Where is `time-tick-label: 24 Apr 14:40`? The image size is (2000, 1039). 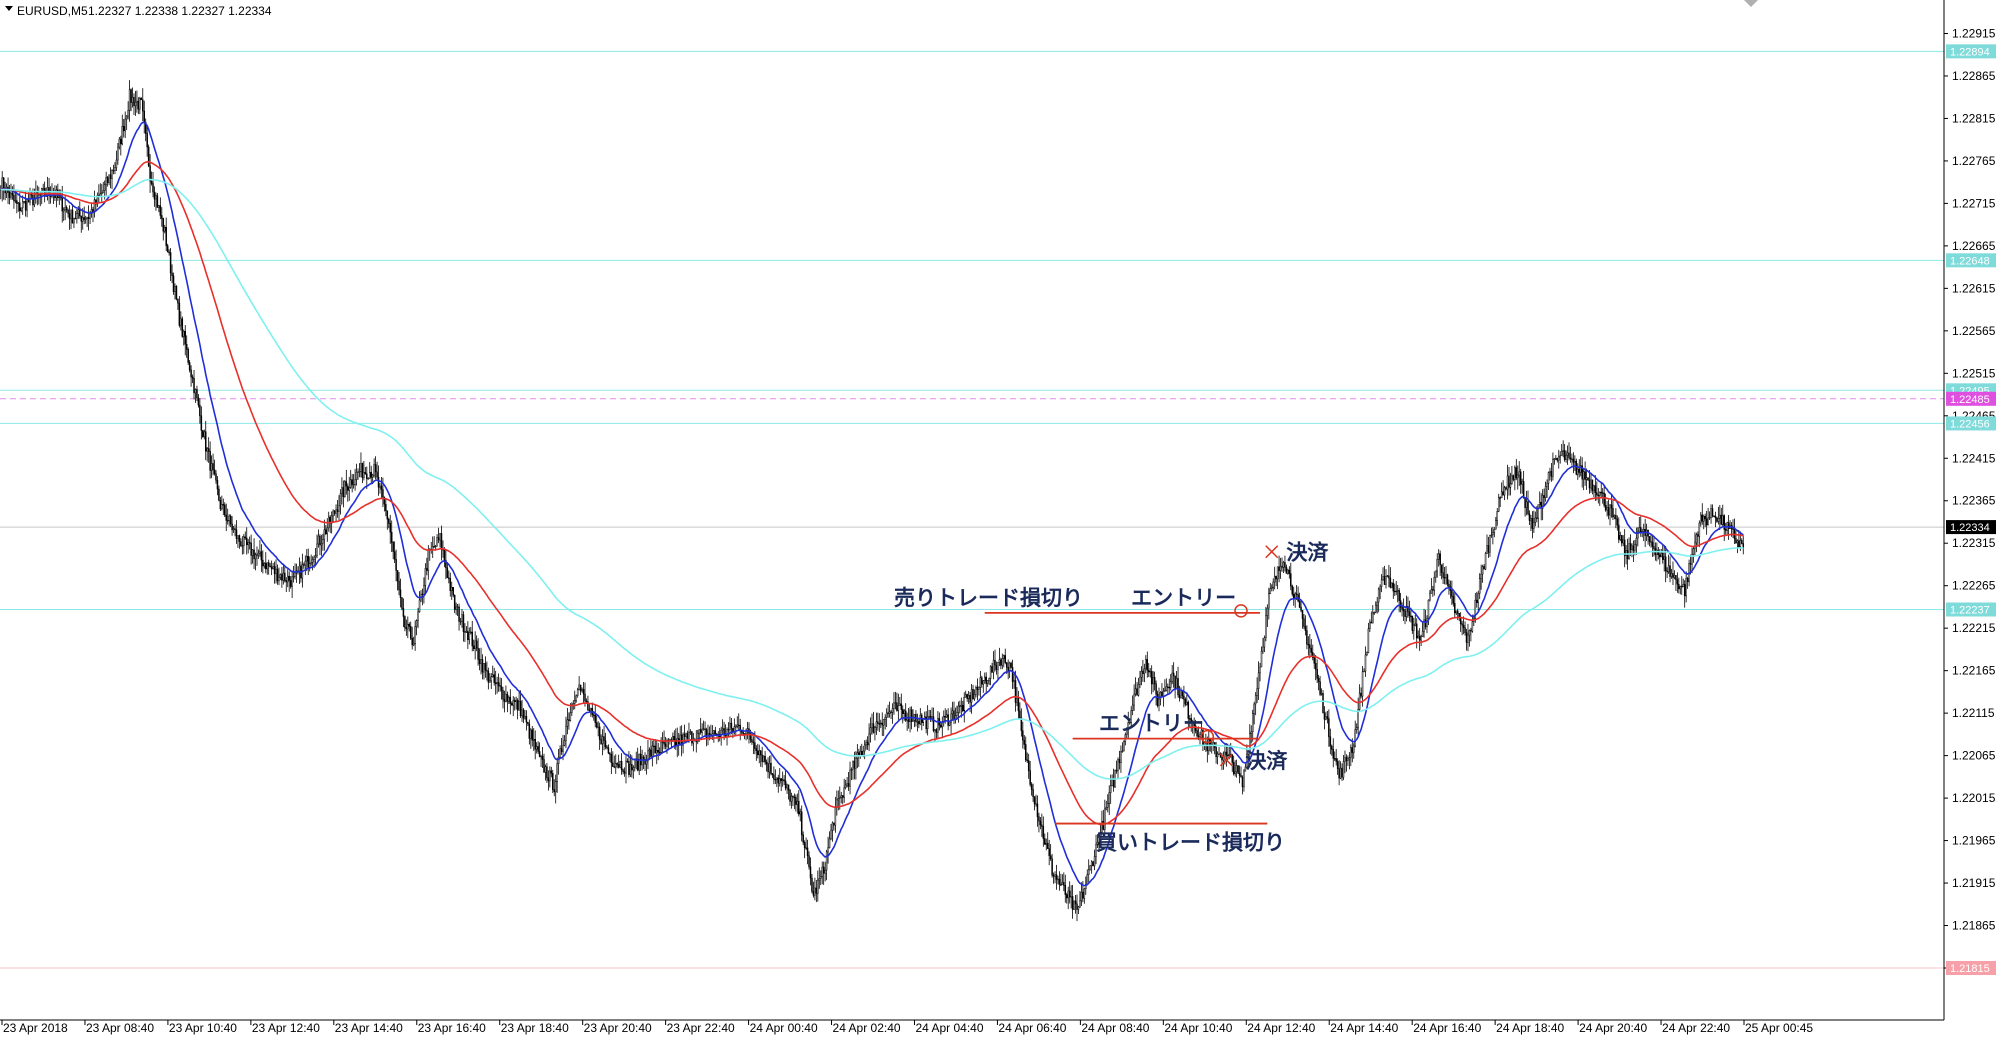 time-tick-label: 24 Apr 14:40 is located at coordinates (1364, 1028).